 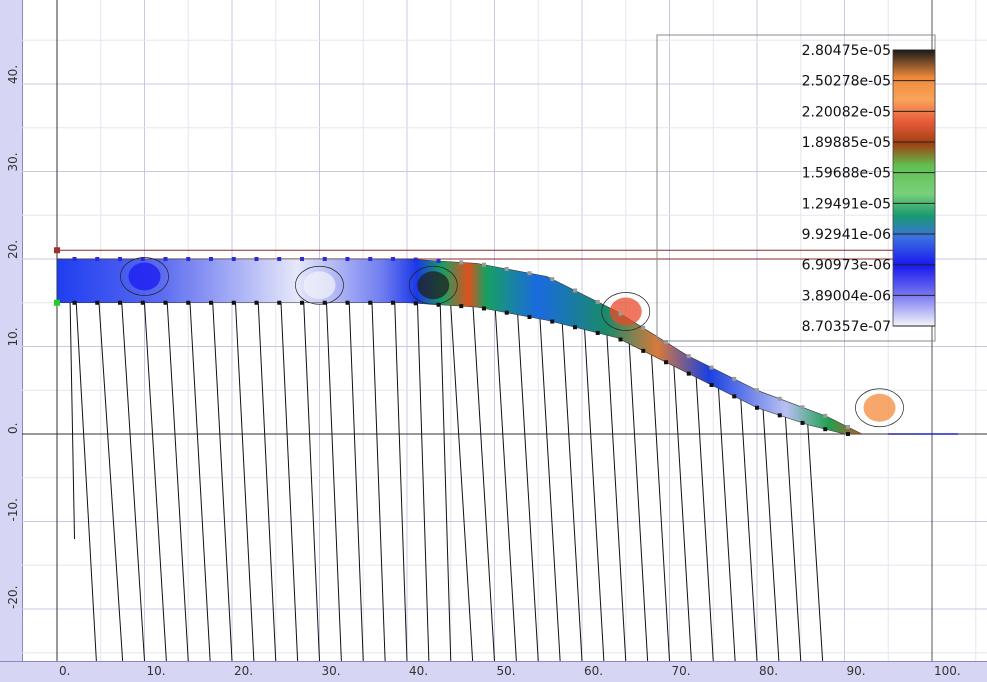 What do you see at coordinates (846, 143) in the screenshot?
I see `colorbar-label: 1.89885e-05` at bounding box center [846, 143].